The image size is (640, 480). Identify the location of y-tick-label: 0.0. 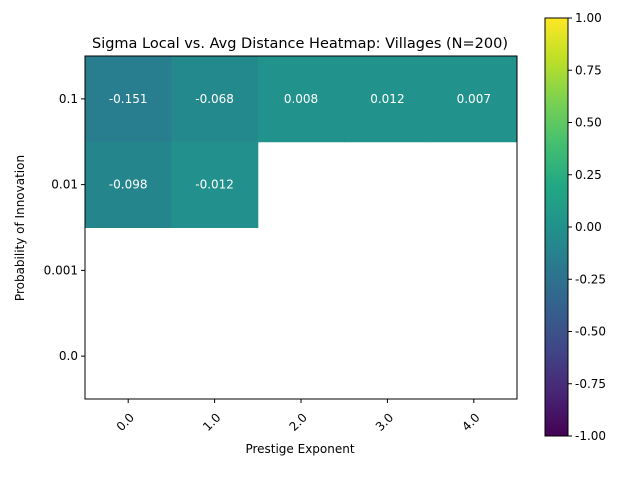
(68, 356).